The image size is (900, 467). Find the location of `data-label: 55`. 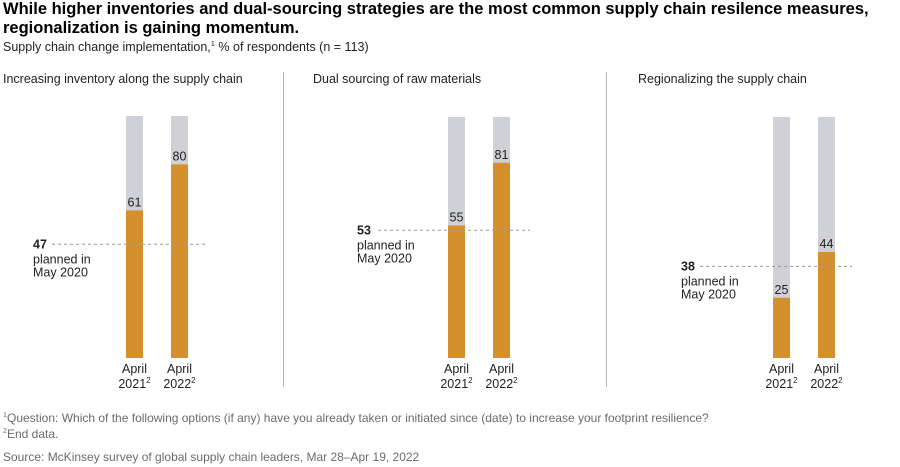

data-label: 55 is located at coordinates (457, 217).